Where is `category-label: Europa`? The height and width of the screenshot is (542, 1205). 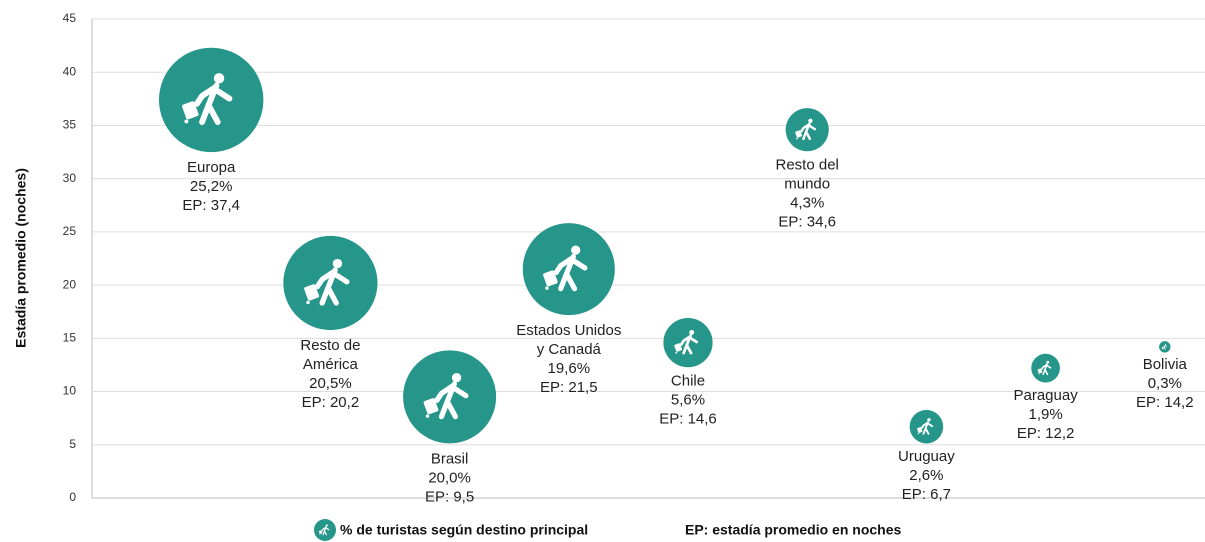
category-label: Europa is located at coordinates (211, 167).